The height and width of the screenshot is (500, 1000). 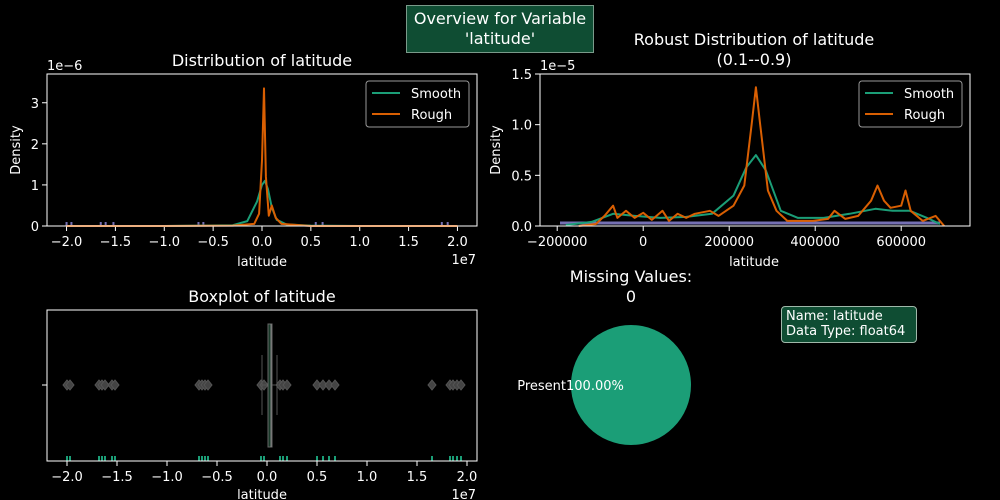 What do you see at coordinates (457, 242) in the screenshot?
I see `dist-xtick-label: 2.0` at bounding box center [457, 242].